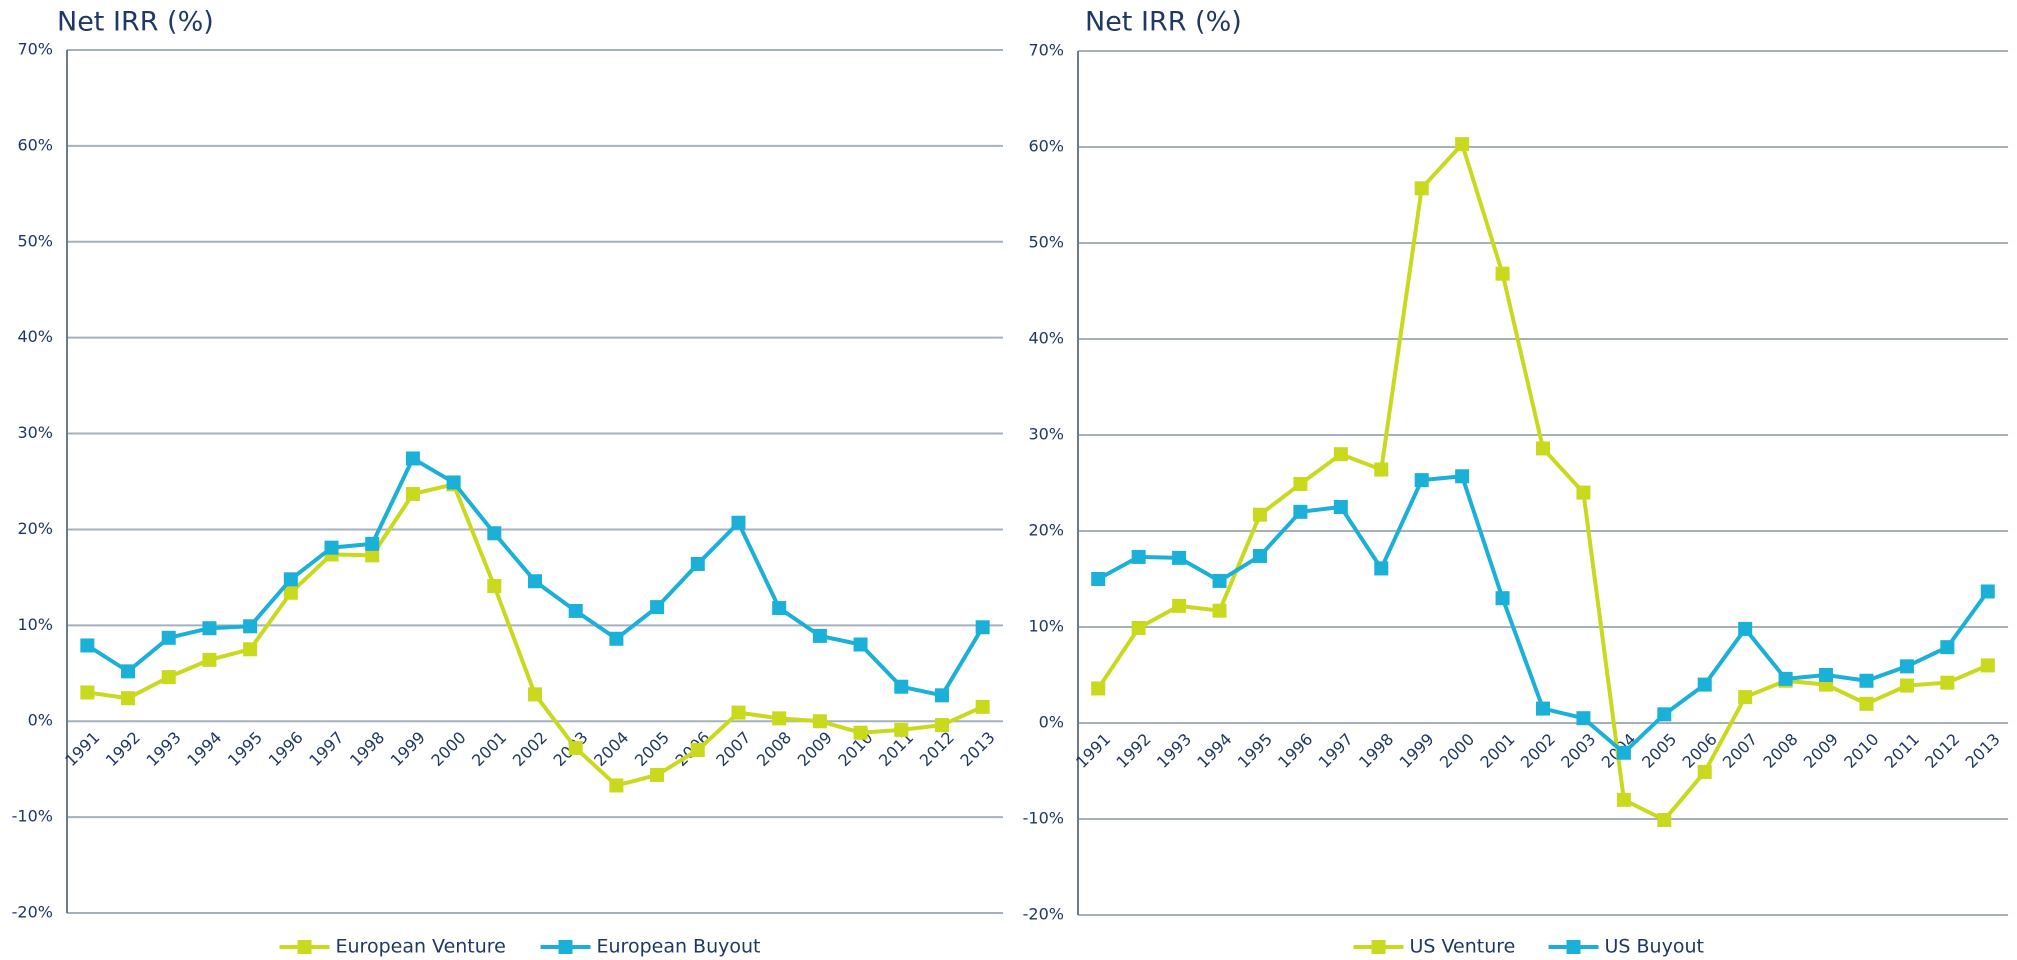 Image resolution: width=2017 pixels, height=960 pixels. I want to click on x-tick-label: 2004, so click(611, 749).